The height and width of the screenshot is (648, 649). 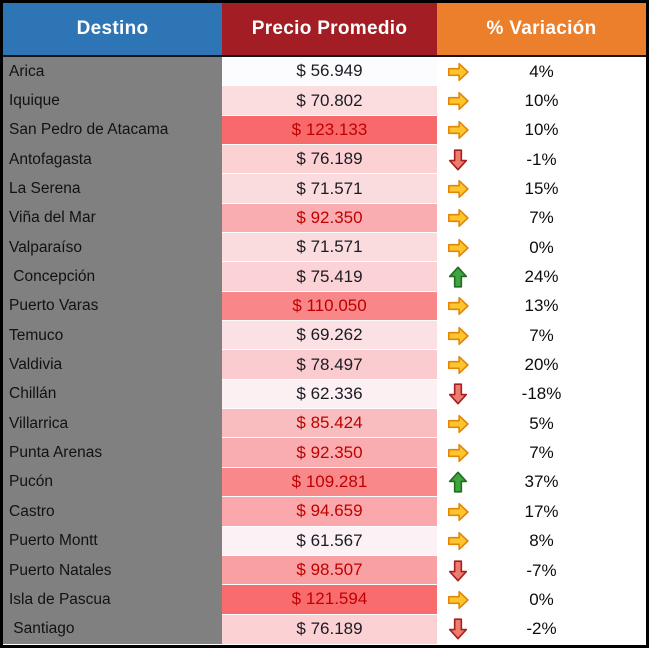 I want to click on variacion-value: 5%, so click(x=541, y=423).